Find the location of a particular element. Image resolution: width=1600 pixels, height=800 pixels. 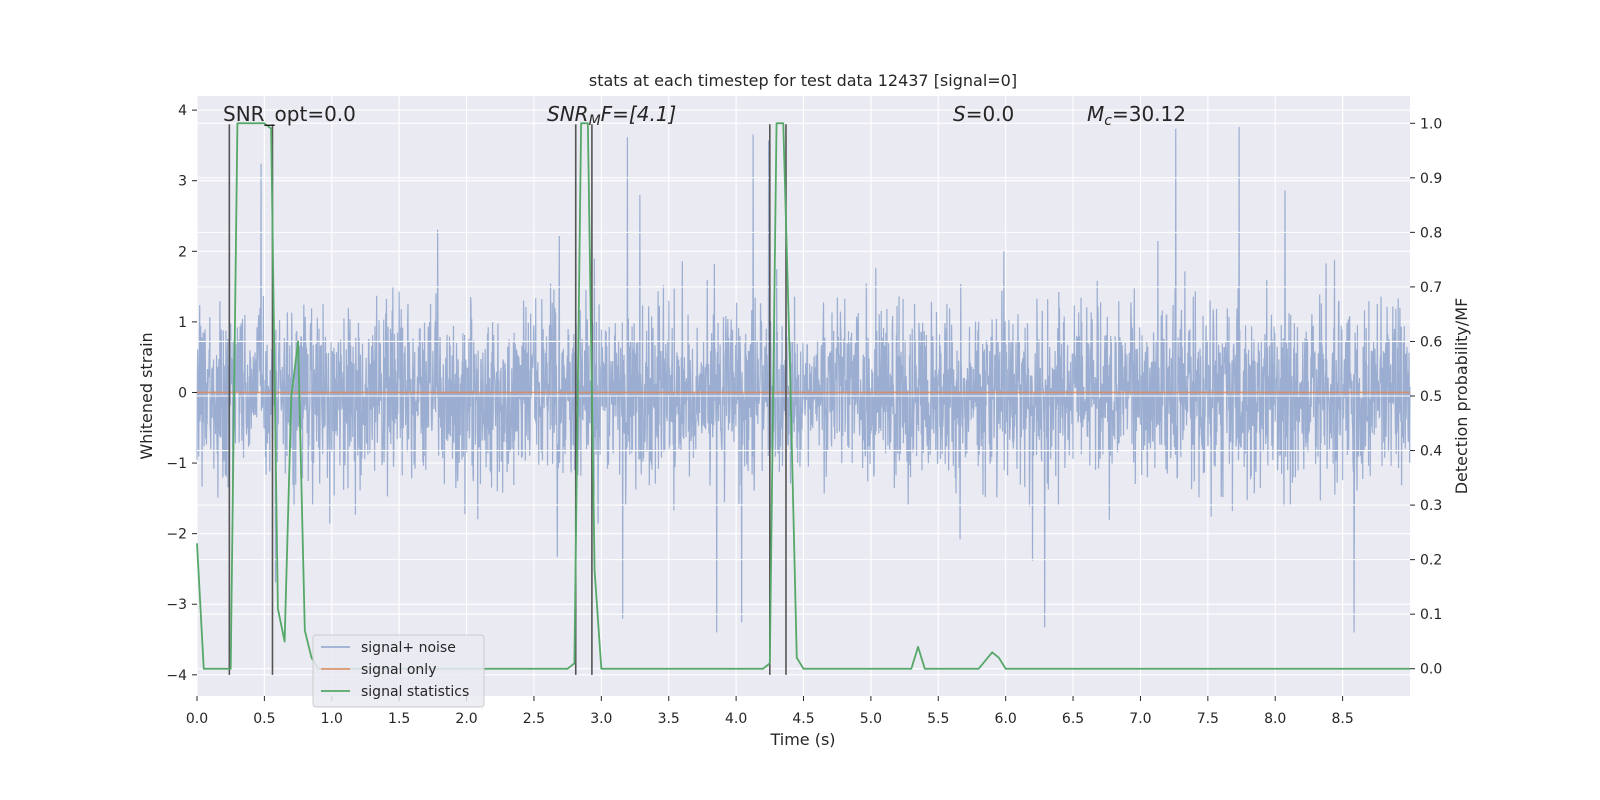

x-tick-label: 1.5 is located at coordinates (399, 719).